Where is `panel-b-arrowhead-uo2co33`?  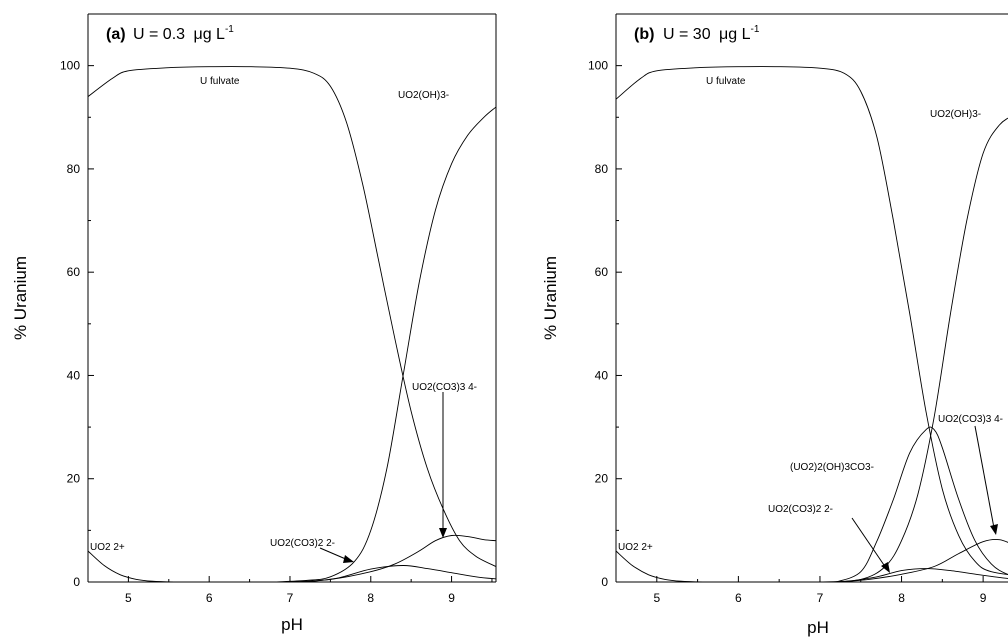
panel-b-arrowhead-uo2co33 is located at coordinates (994, 529).